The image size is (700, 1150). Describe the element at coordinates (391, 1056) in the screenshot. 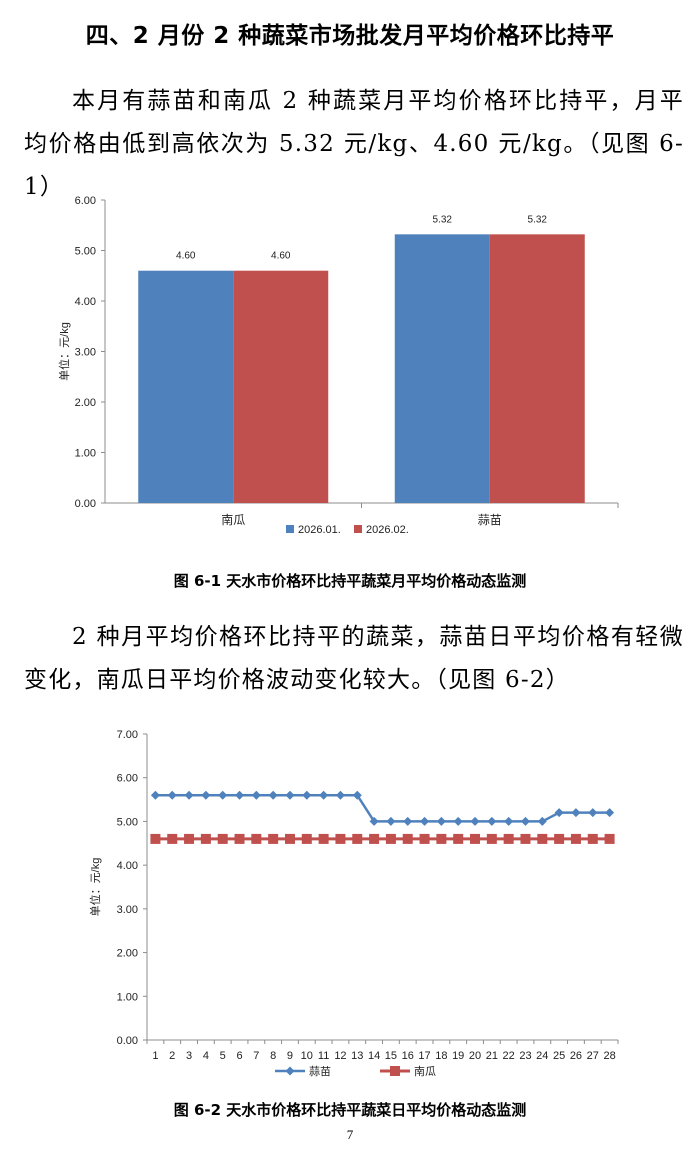

I see `x-tick-label: 15` at that location.